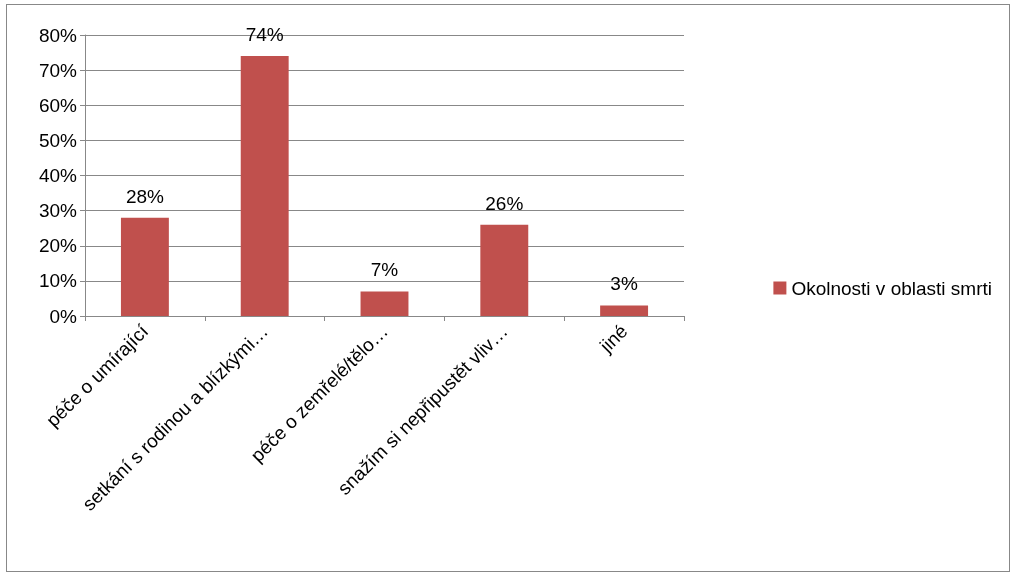 Image resolution: width=1020 pixels, height=580 pixels. What do you see at coordinates (892, 288) in the screenshot?
I see `legend-label: Okolnosti v oblasti smrti` at bounding box center [892, 288].